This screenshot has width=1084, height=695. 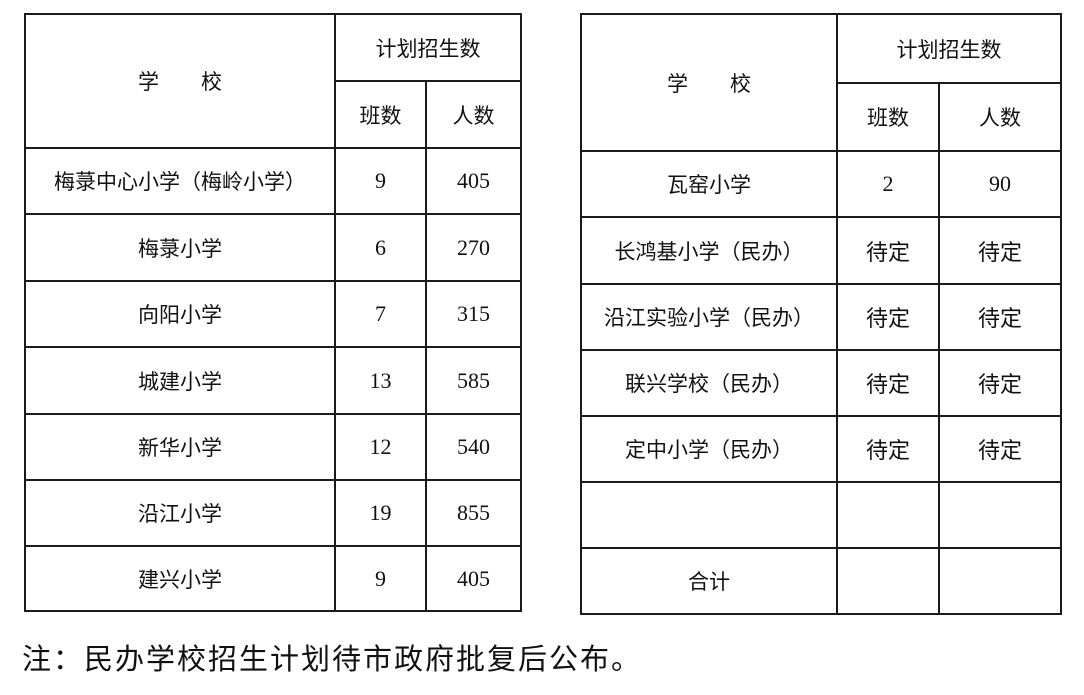 What do you see at coordinates (180, 181) in the screenshot?
I see `cell-school: 梅菉中心小学（梅岭小学）` at bounding box center [180, 181].